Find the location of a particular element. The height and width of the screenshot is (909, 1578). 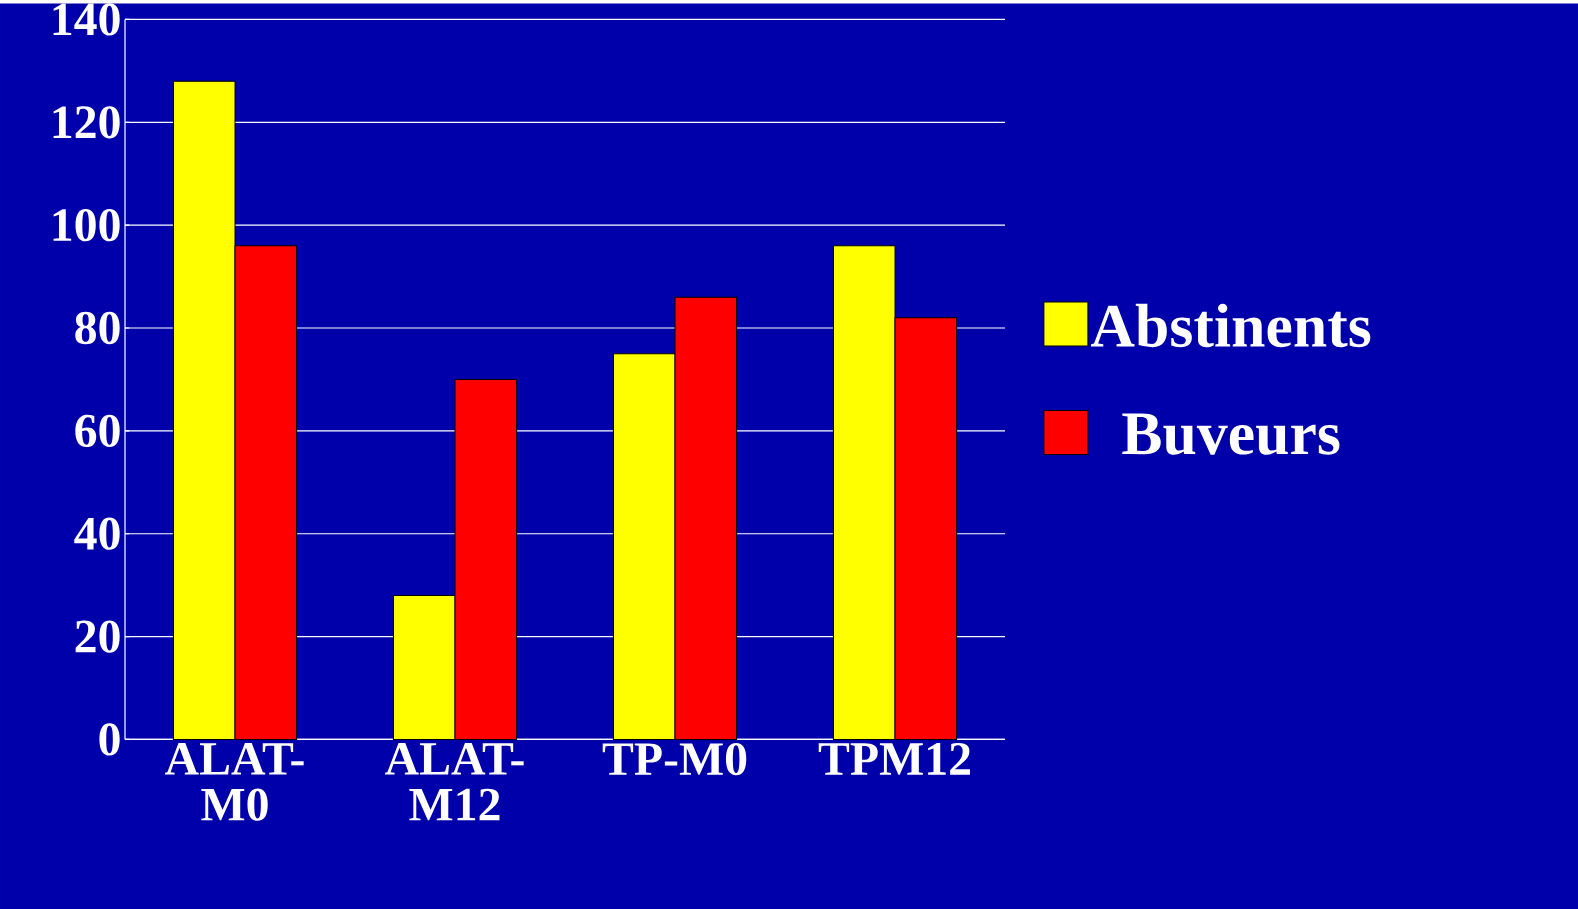

x-tick-label: ALAT-M12 is located at coordinates (454, 781).